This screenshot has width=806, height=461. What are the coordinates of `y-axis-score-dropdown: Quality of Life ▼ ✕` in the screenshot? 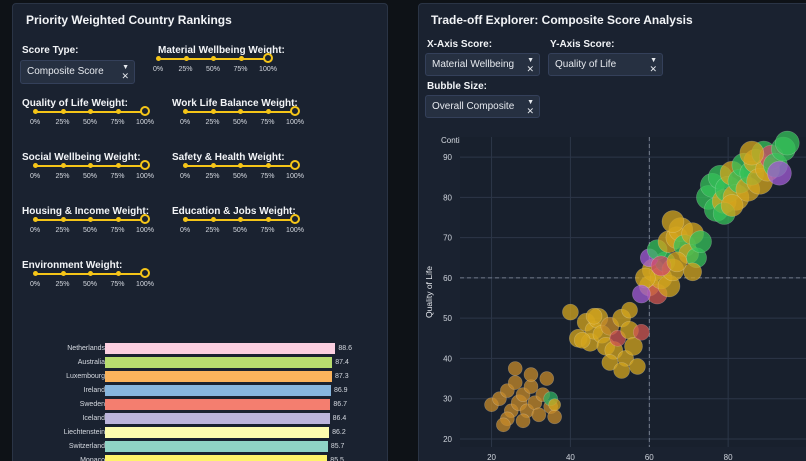 It's located at (605, 64).